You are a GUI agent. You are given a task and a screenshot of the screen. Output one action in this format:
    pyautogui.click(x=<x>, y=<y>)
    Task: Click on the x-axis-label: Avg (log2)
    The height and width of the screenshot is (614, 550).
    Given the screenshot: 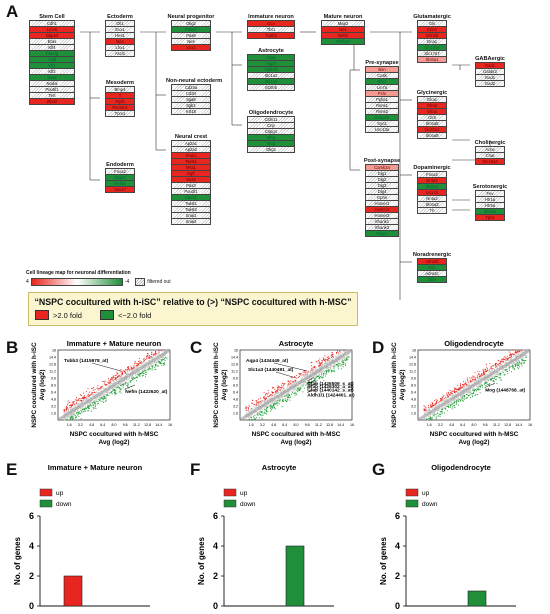 What is the action you would take?
    pyautogui.click(x=113, y=442)
    